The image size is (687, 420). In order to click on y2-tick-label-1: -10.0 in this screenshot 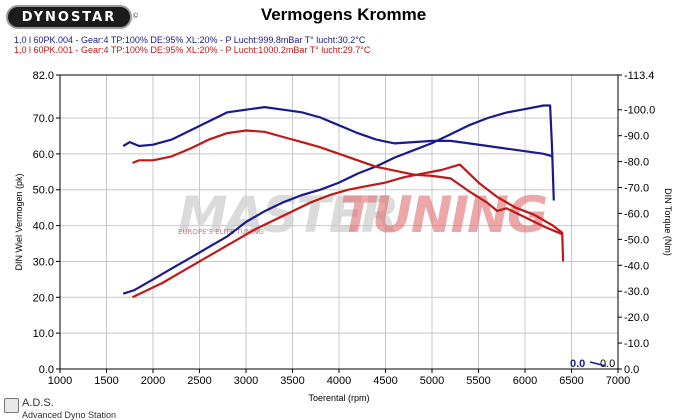, I will do `click(636, 344)`.